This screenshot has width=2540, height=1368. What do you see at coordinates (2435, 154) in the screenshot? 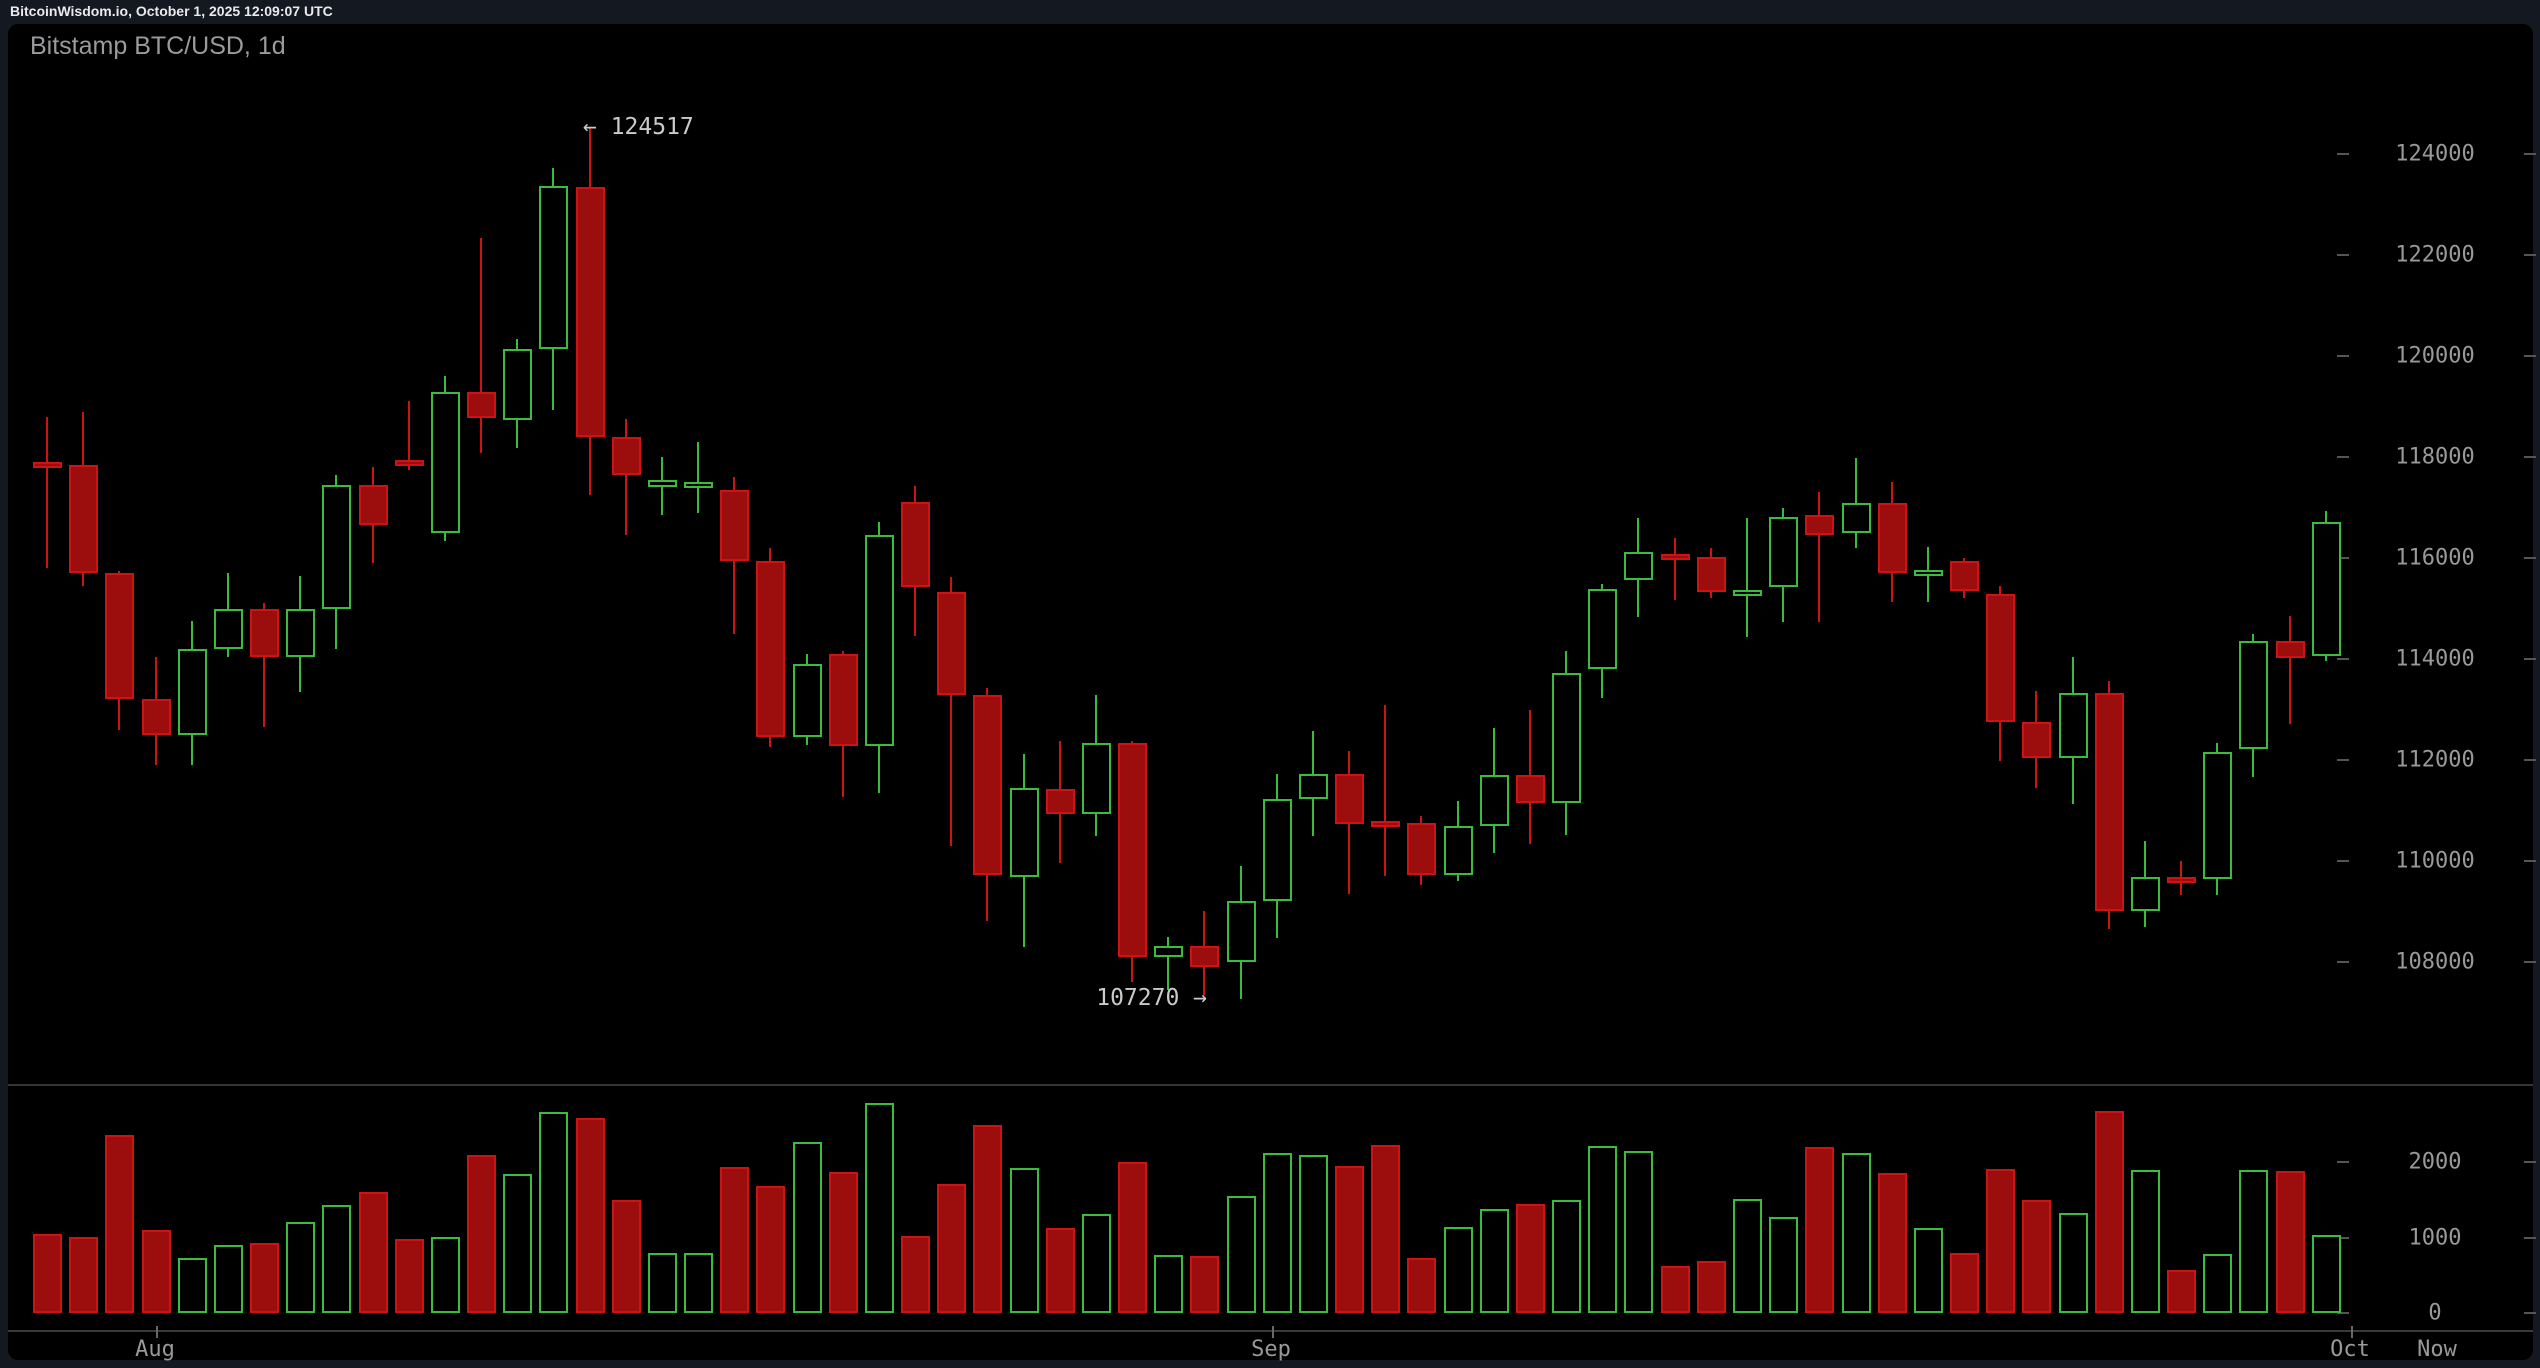
I see `price-axis-label: 124000` at bounding box center [2435, 154].